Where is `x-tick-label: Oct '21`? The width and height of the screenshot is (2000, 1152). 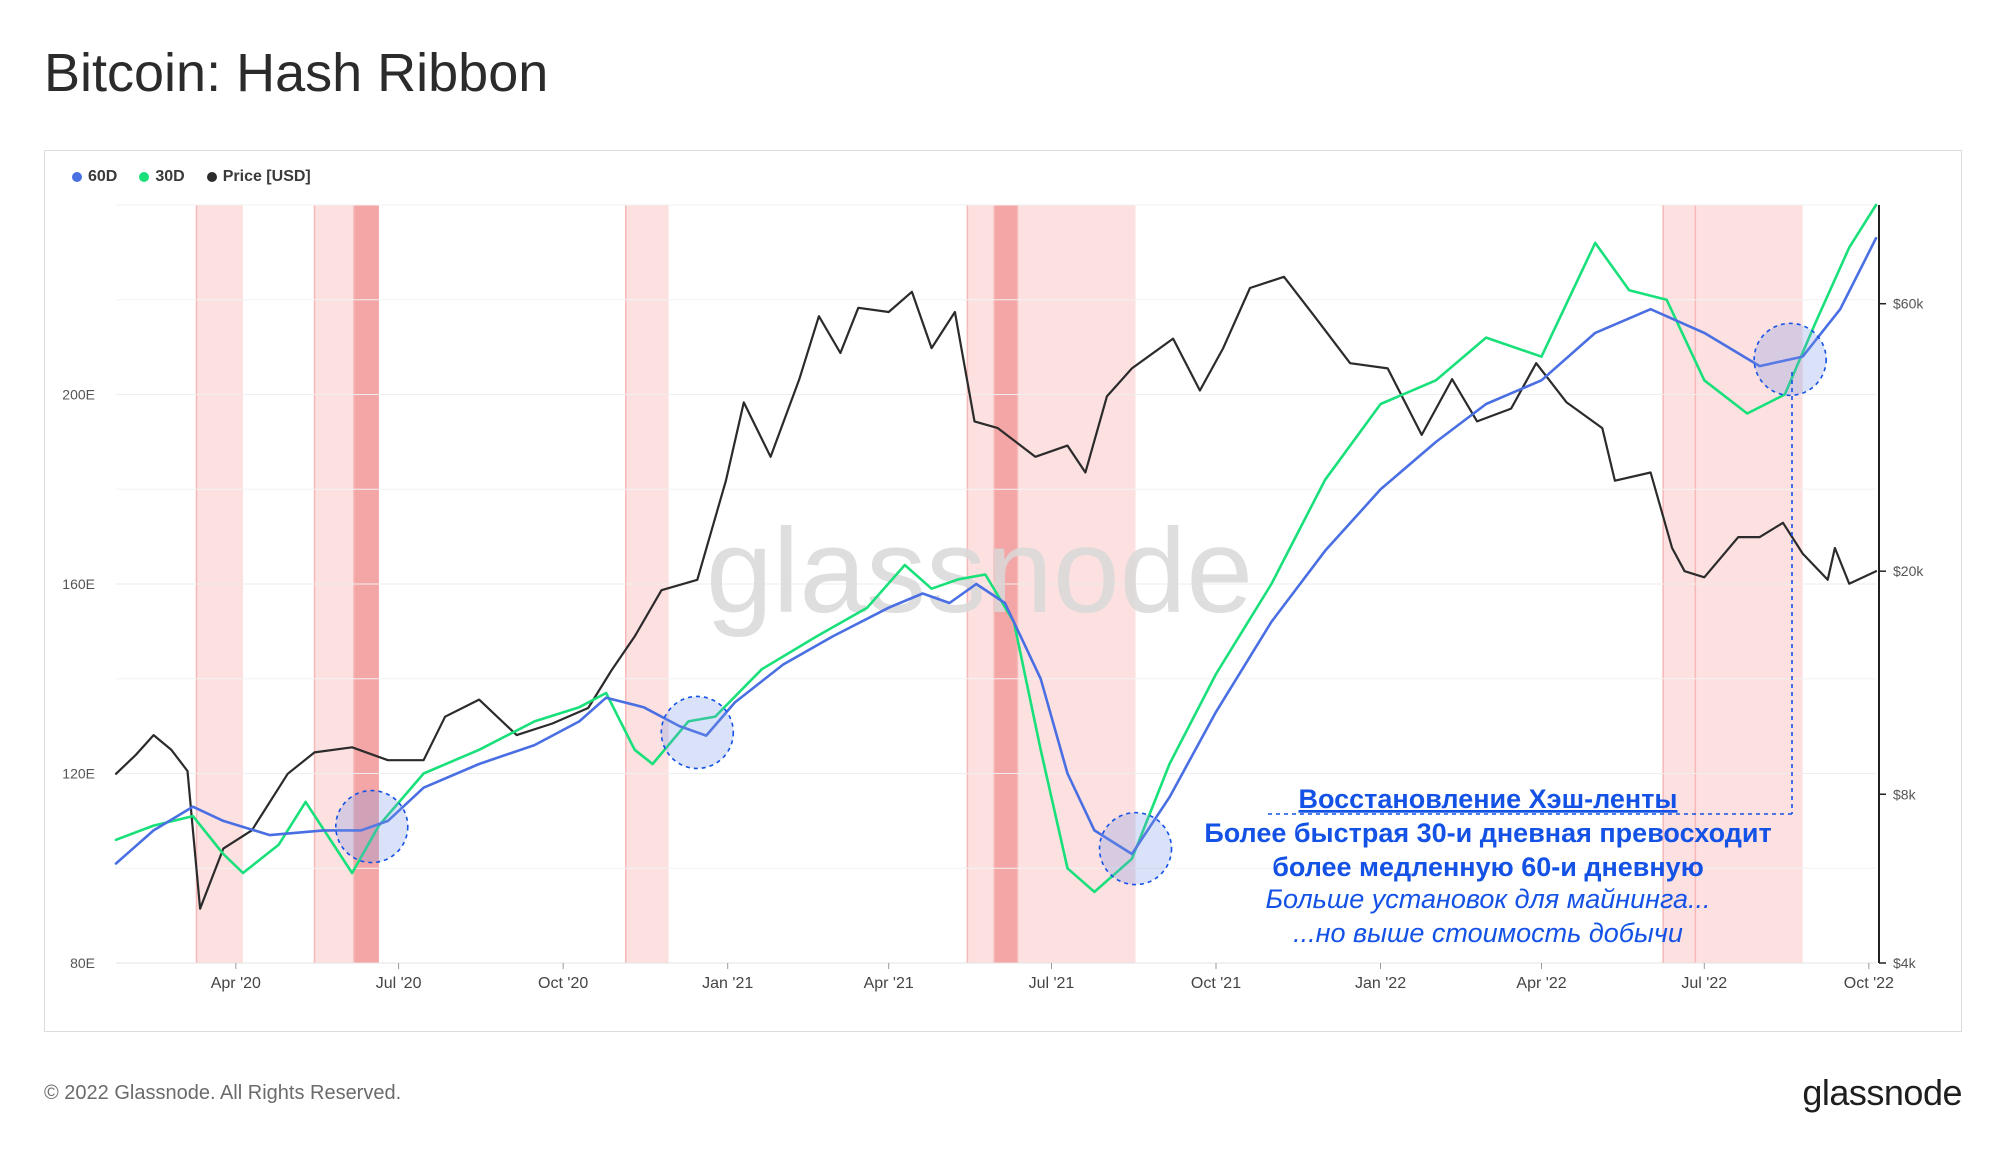
x-tick-label: Oct '21 is located at coordinates (1216, 983).